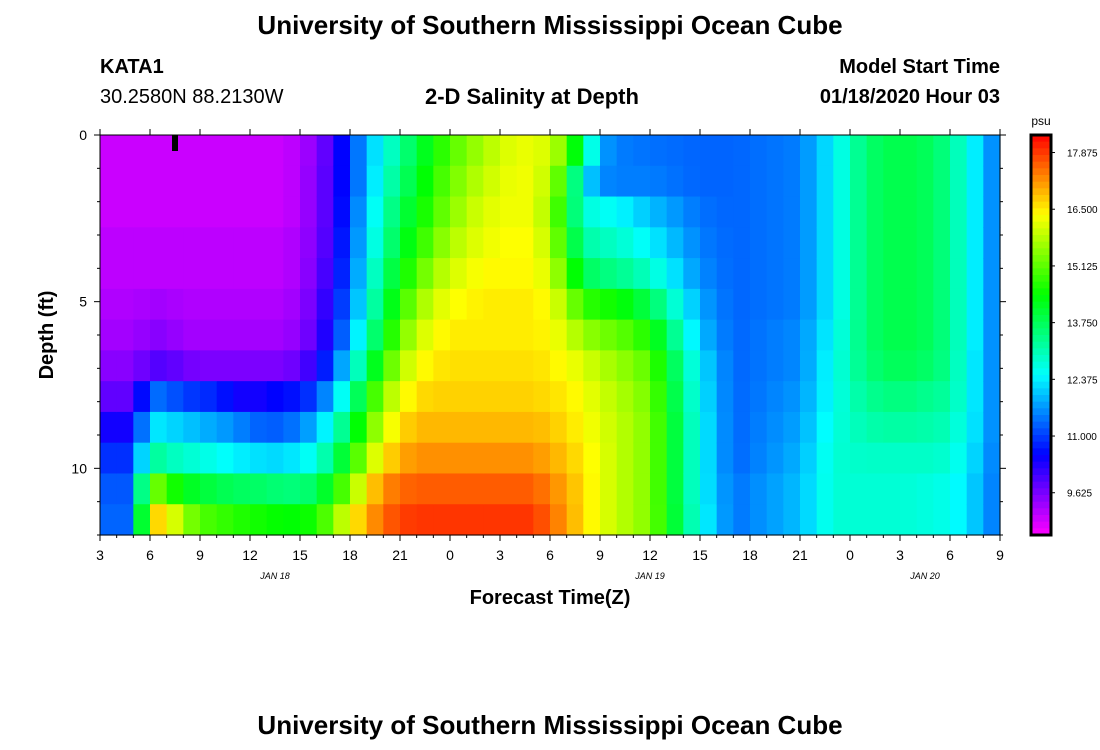 The width and height of the screenshot is (1100, 750). Describe the element at coordinates (1079, 494) in the screenshot. I see `colorbar-label: 9.625` at that location.